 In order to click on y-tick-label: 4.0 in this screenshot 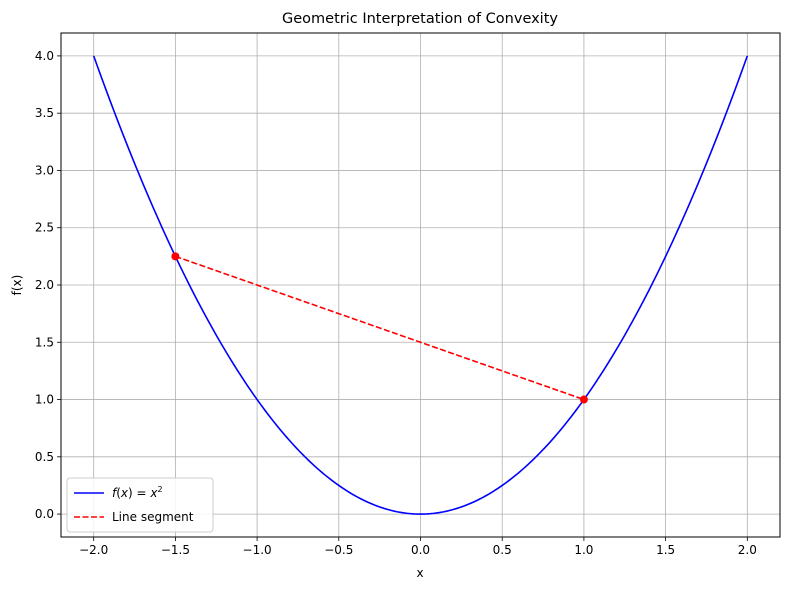, I will do `click(44, 56)`.